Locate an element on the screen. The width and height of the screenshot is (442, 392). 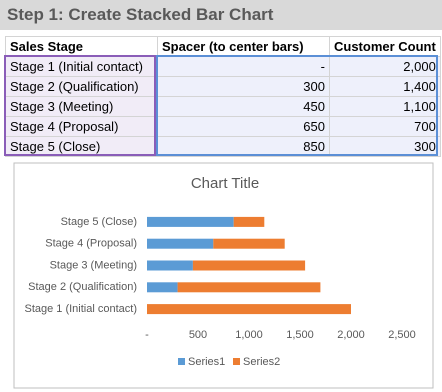
x-tick-label: 1,500 is located at coordinates (300, 335).